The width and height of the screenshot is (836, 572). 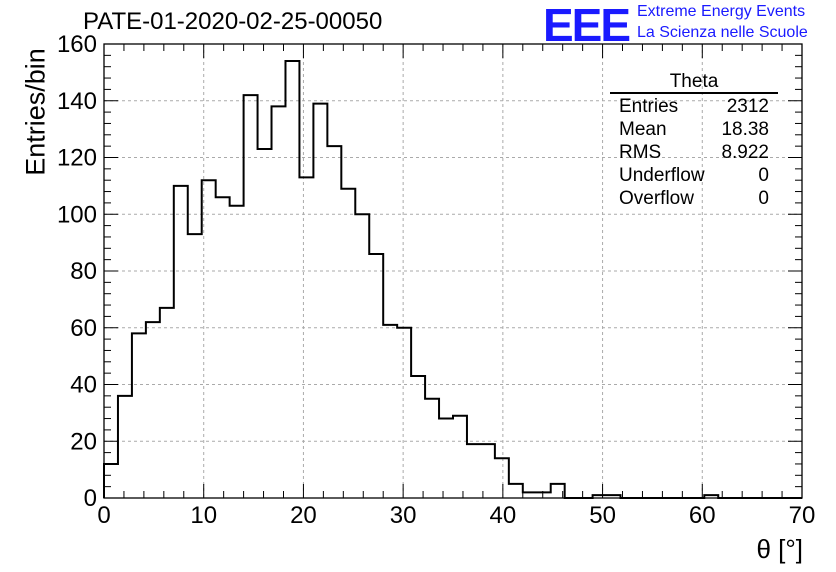 I want to click on stats-label: Underflow, so click(x=662, y=175).